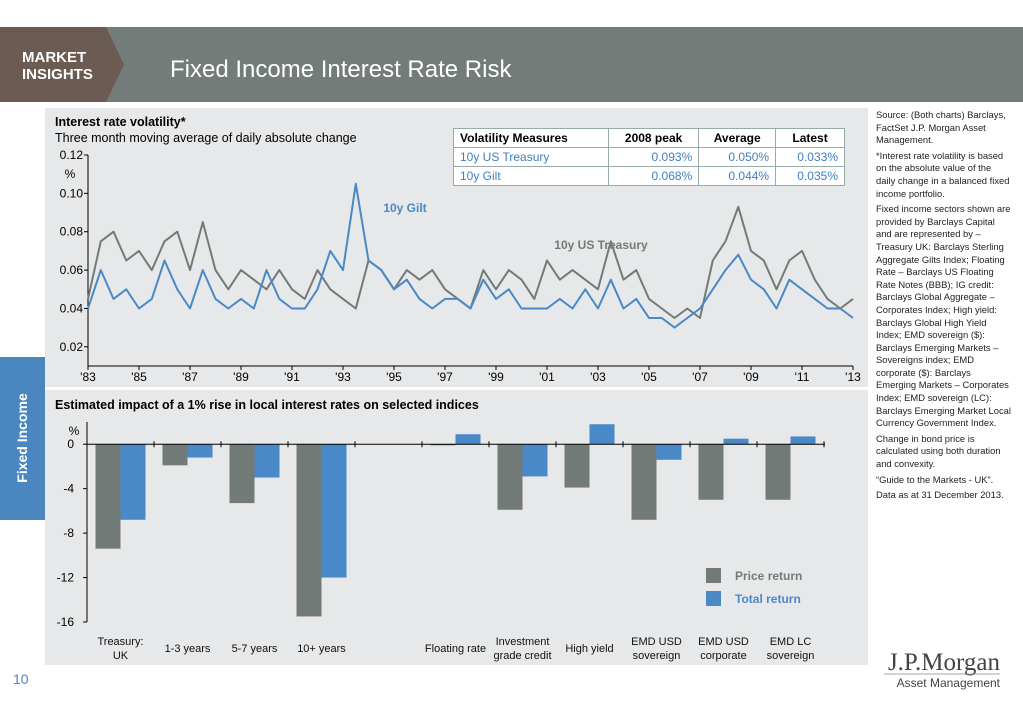 The image size is (1023, 708). Describe the element at coordinates (404, 208) in the screenshot. I see `series-label: 10y Gilt` at that location.